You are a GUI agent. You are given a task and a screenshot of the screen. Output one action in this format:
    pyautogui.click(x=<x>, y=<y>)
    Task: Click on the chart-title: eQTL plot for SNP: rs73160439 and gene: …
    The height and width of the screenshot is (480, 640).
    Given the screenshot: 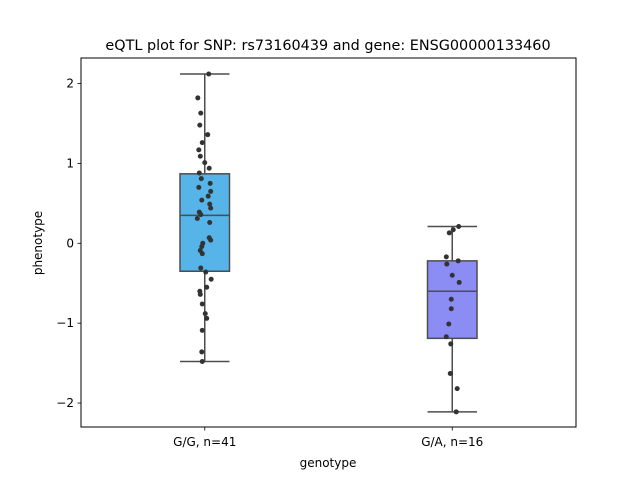 What is the action you would take?
    pyautogui.click(x=327, y=46)
    